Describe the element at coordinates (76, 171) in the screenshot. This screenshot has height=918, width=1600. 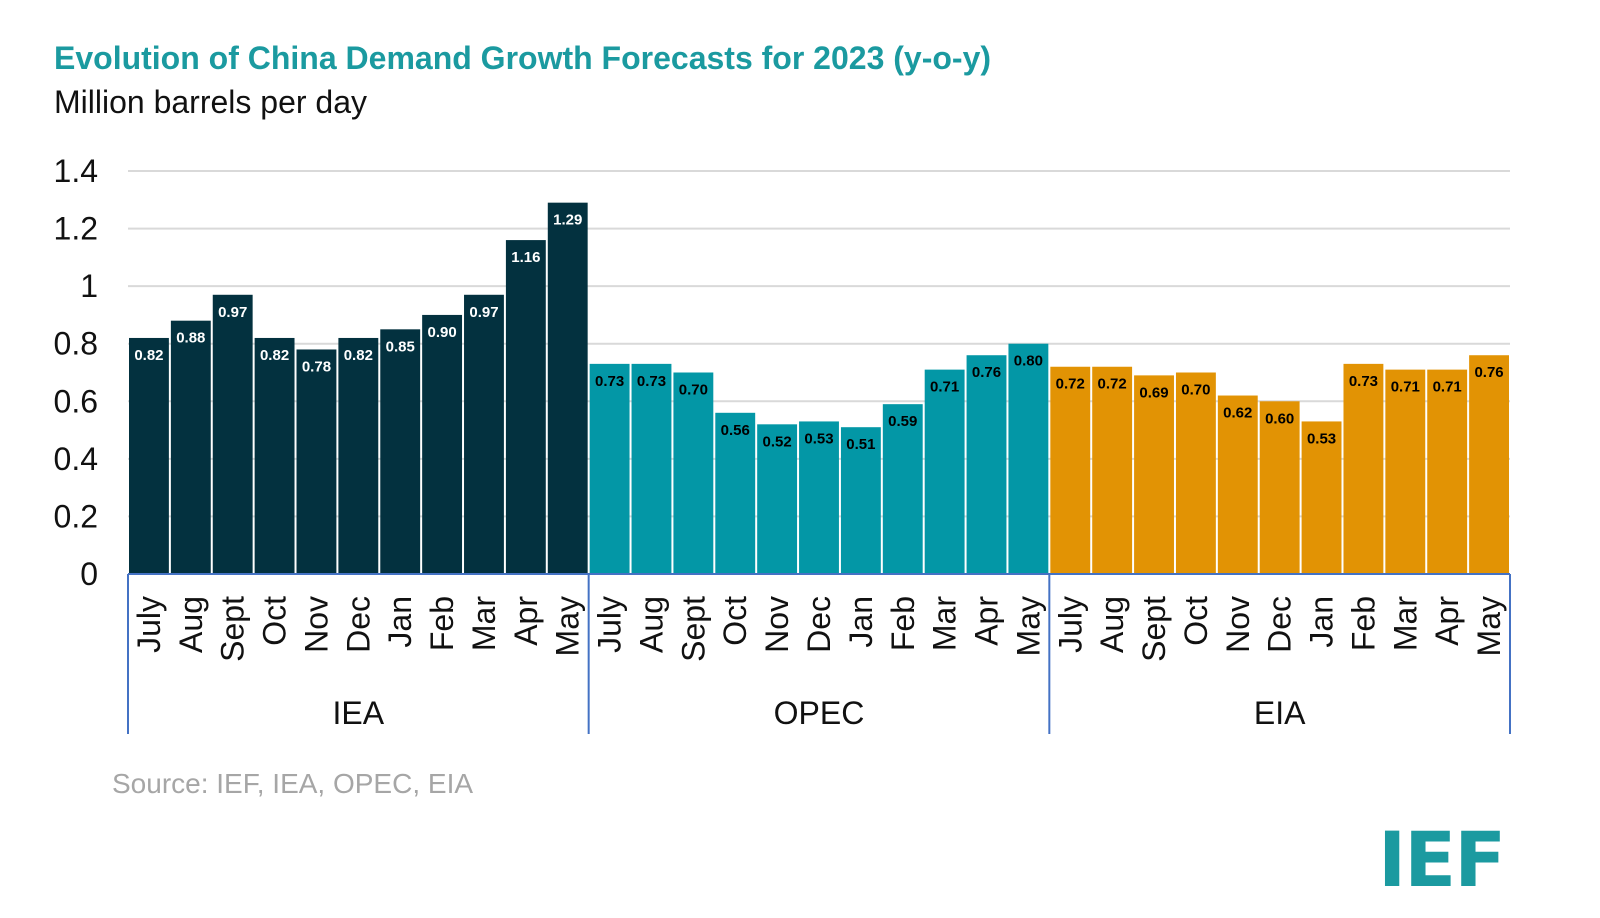
I see `y-tick-label: 1.4` at that location.